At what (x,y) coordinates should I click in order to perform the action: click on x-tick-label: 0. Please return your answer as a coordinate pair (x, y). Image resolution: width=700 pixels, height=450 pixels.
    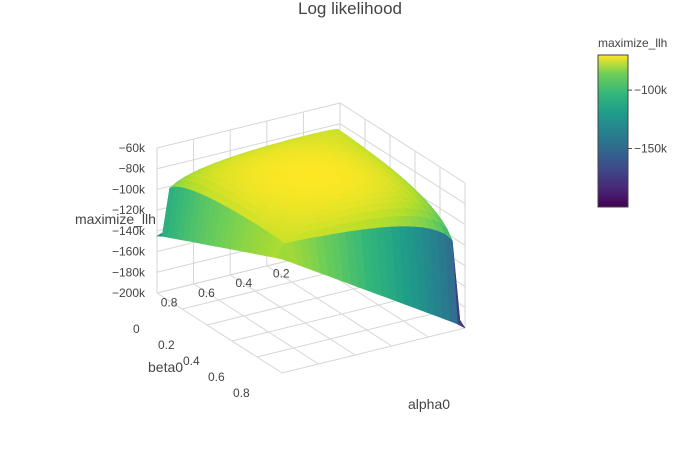
    Looking at the image, I should click on (136, 329).